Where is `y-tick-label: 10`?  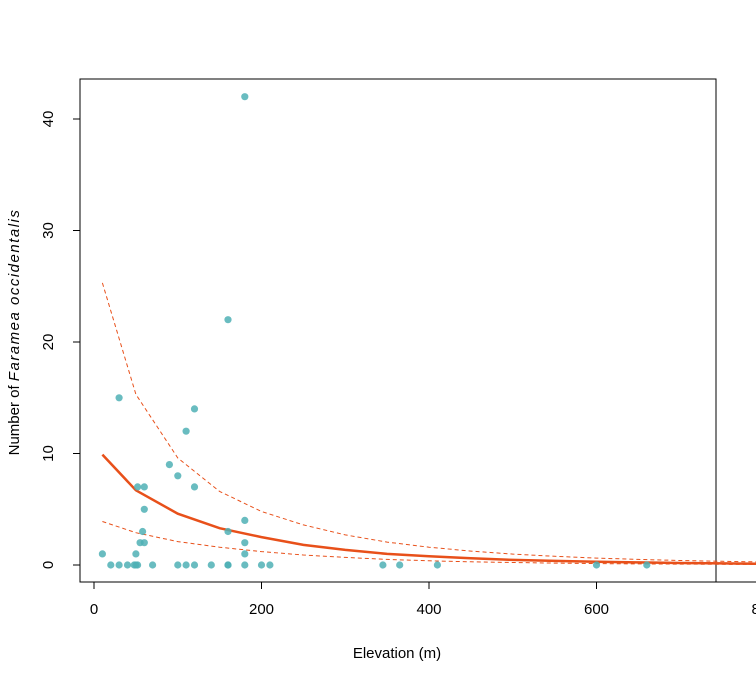 y-tick-label: 10 is located at coordinates (48, 453).